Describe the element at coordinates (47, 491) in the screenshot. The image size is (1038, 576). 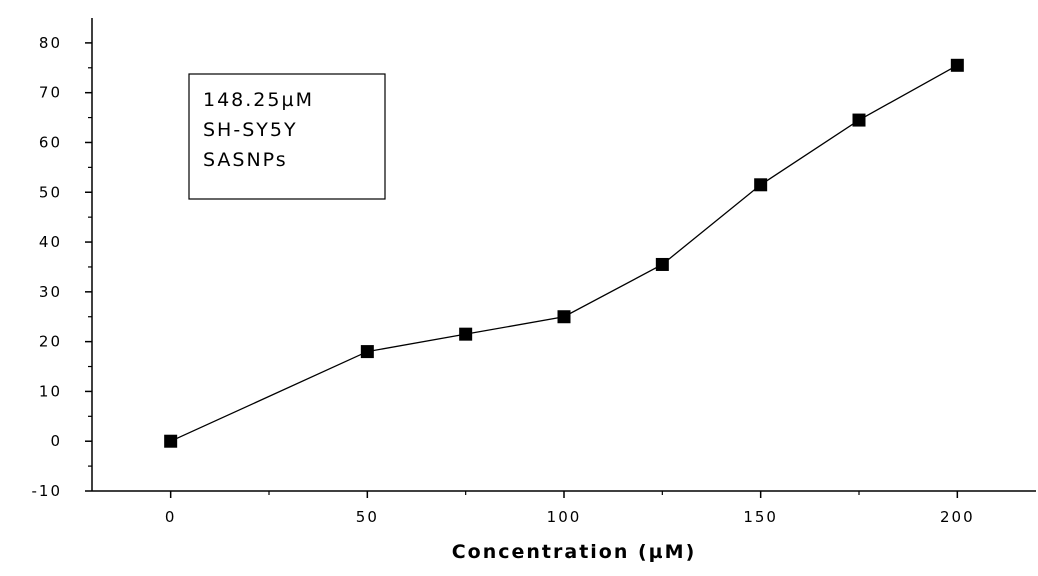
I see `y-tick-label: -10` at that location.